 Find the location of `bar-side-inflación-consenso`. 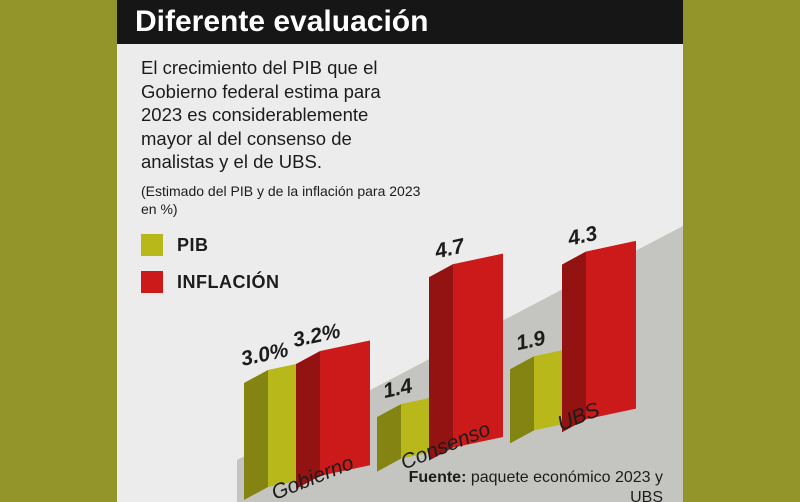

bar-side-inflación-consenso is located at coordinates (441, 362).